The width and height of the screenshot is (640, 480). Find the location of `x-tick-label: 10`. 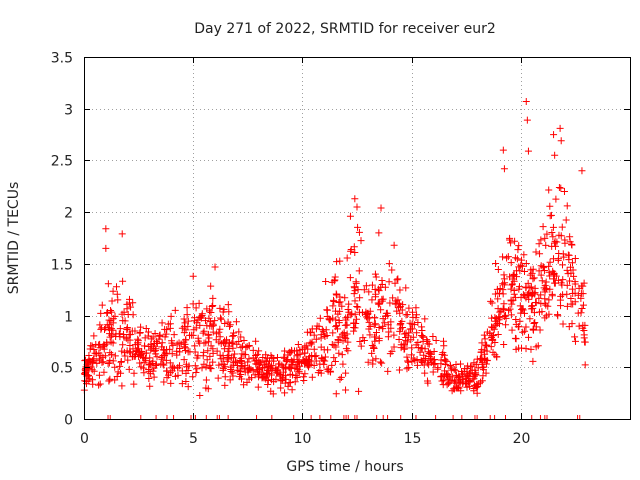

x-tick-label: 10 is located at coordinates (303, 439).